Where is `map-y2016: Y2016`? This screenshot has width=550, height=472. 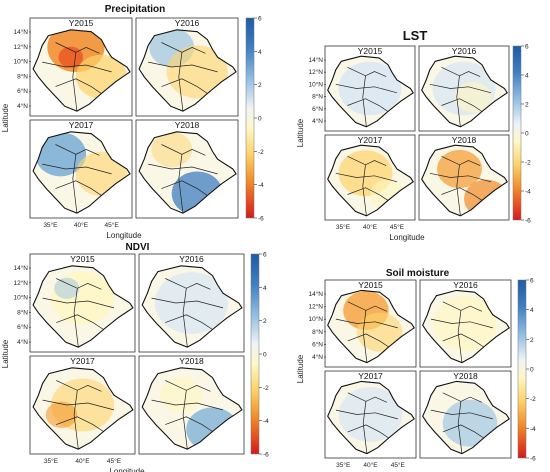 map-y2016: Y2016 is located at coordinates (187, 67).